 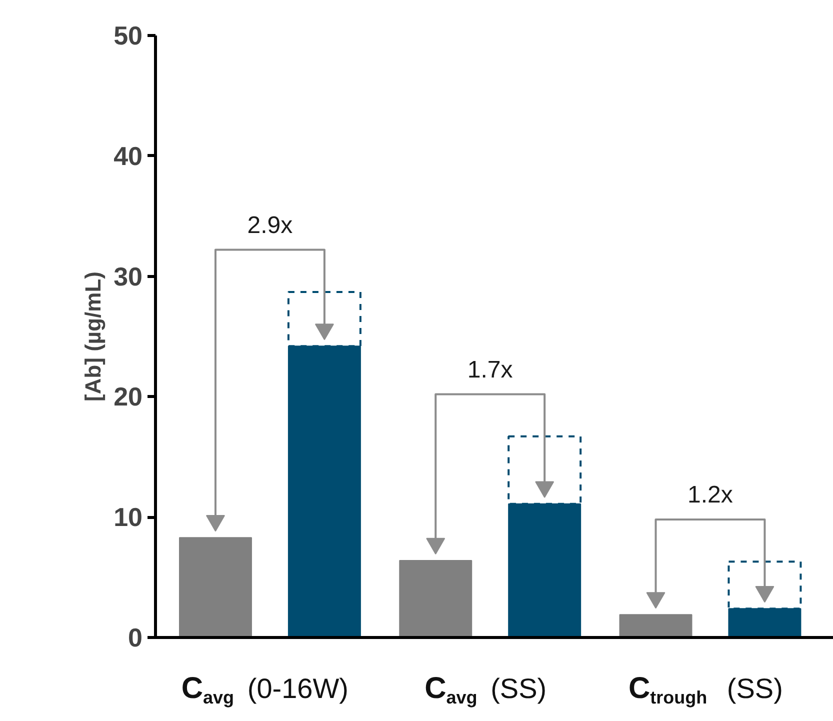 I want to click on y-tick-label: 50, so click(x=128, y=35).